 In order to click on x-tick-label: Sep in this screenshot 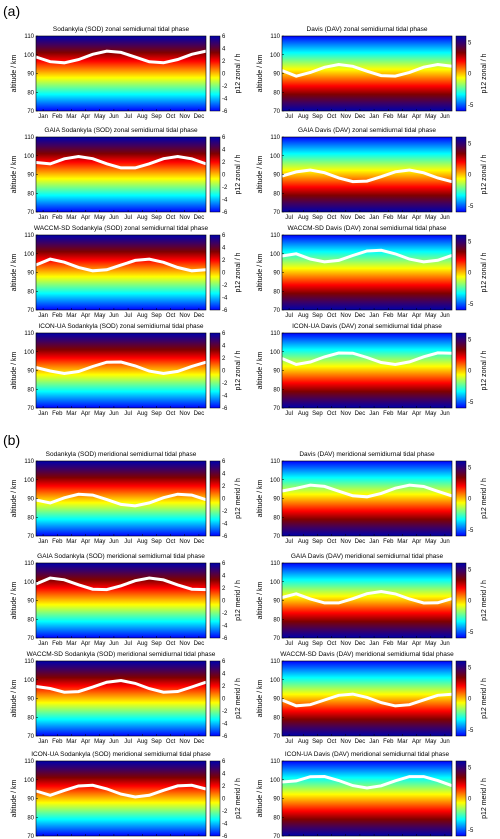, I will do `click(317, 117)`.